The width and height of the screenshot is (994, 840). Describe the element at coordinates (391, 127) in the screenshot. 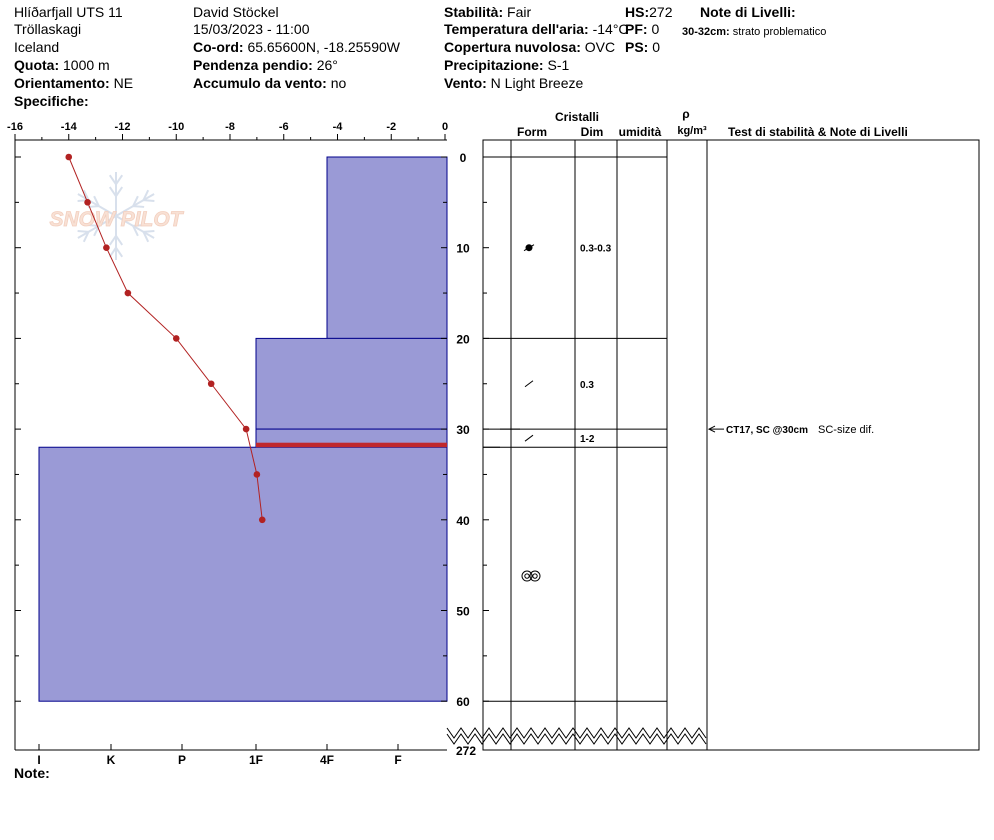

I see `temp-tick-label: -2` at that location.